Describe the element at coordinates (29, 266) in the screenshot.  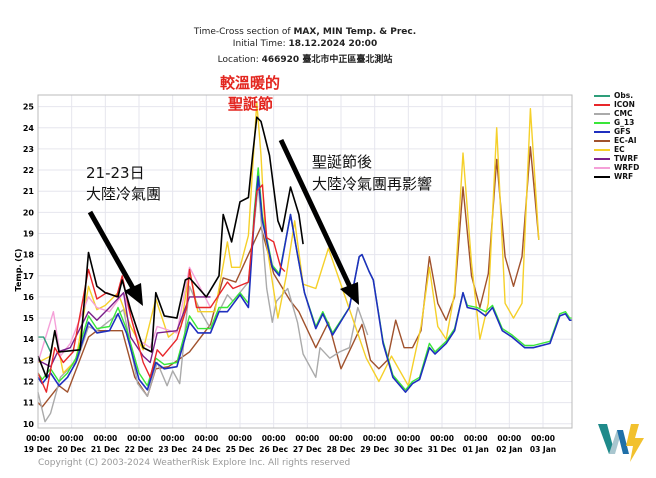
I see `y-tick-labels: 10 11 12 13 14 15 16 17 18 19 20 21 22 23 24 25` at that location.